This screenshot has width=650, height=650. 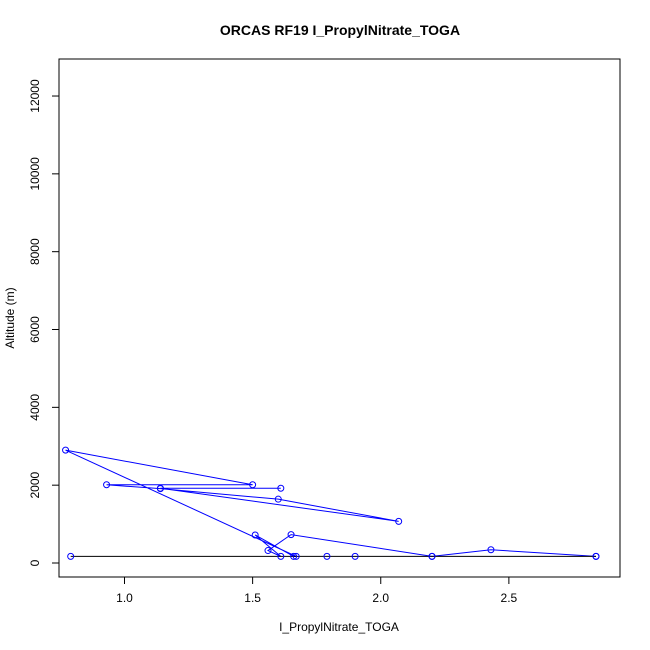 What do you see at coordinates (509, 598) in the screenshot?
I see `x-tick-label: 2.5` at bounding box center [509, 598].